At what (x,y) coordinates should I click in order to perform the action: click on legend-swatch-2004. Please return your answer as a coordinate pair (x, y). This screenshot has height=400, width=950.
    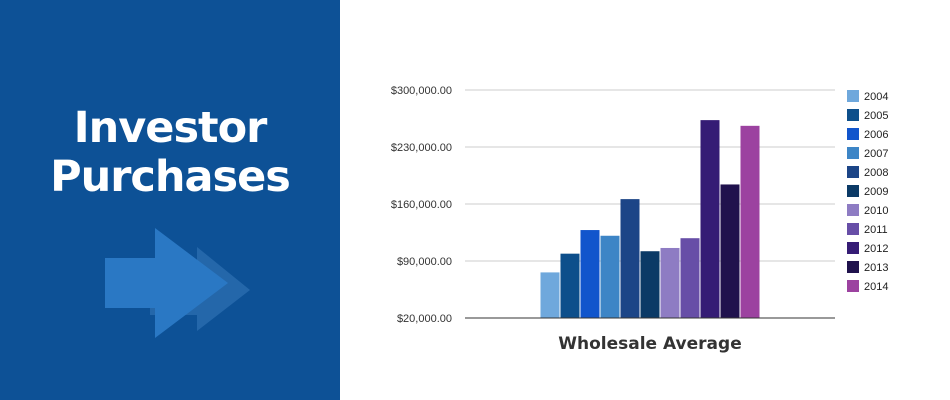
    Looking at the image, I should click on (853, 96).